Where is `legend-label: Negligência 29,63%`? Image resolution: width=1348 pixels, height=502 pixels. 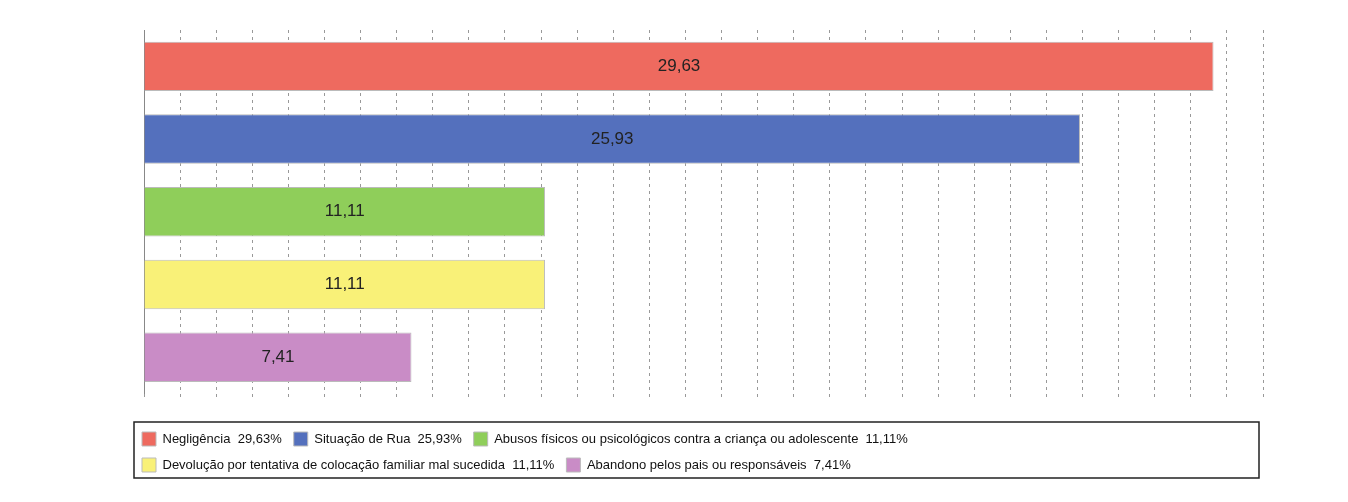
legend-label: Negligência 29,63% is located at coordinates (222, 438).